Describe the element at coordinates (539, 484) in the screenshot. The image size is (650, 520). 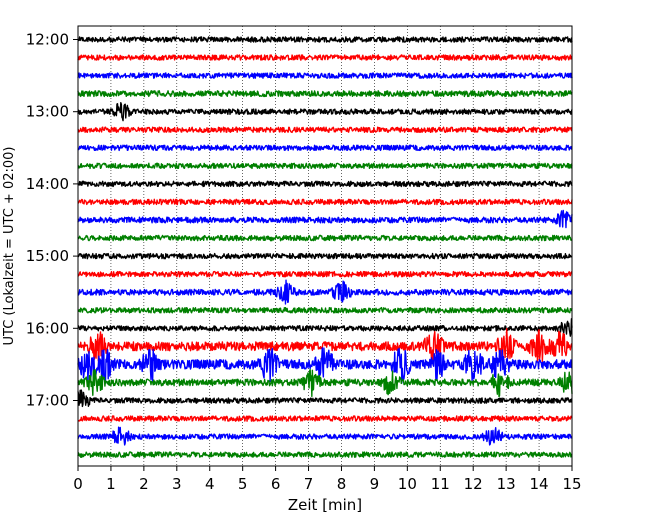
I see `x-tick-label-14: 14` at that location.